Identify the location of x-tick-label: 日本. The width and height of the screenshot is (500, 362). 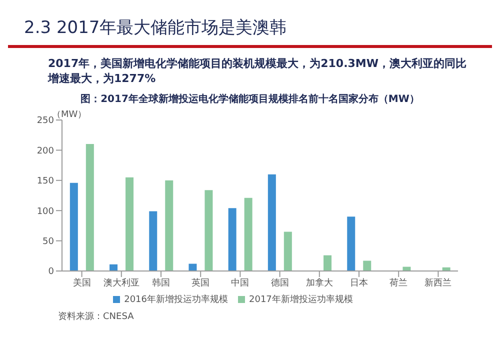
(359, 282).